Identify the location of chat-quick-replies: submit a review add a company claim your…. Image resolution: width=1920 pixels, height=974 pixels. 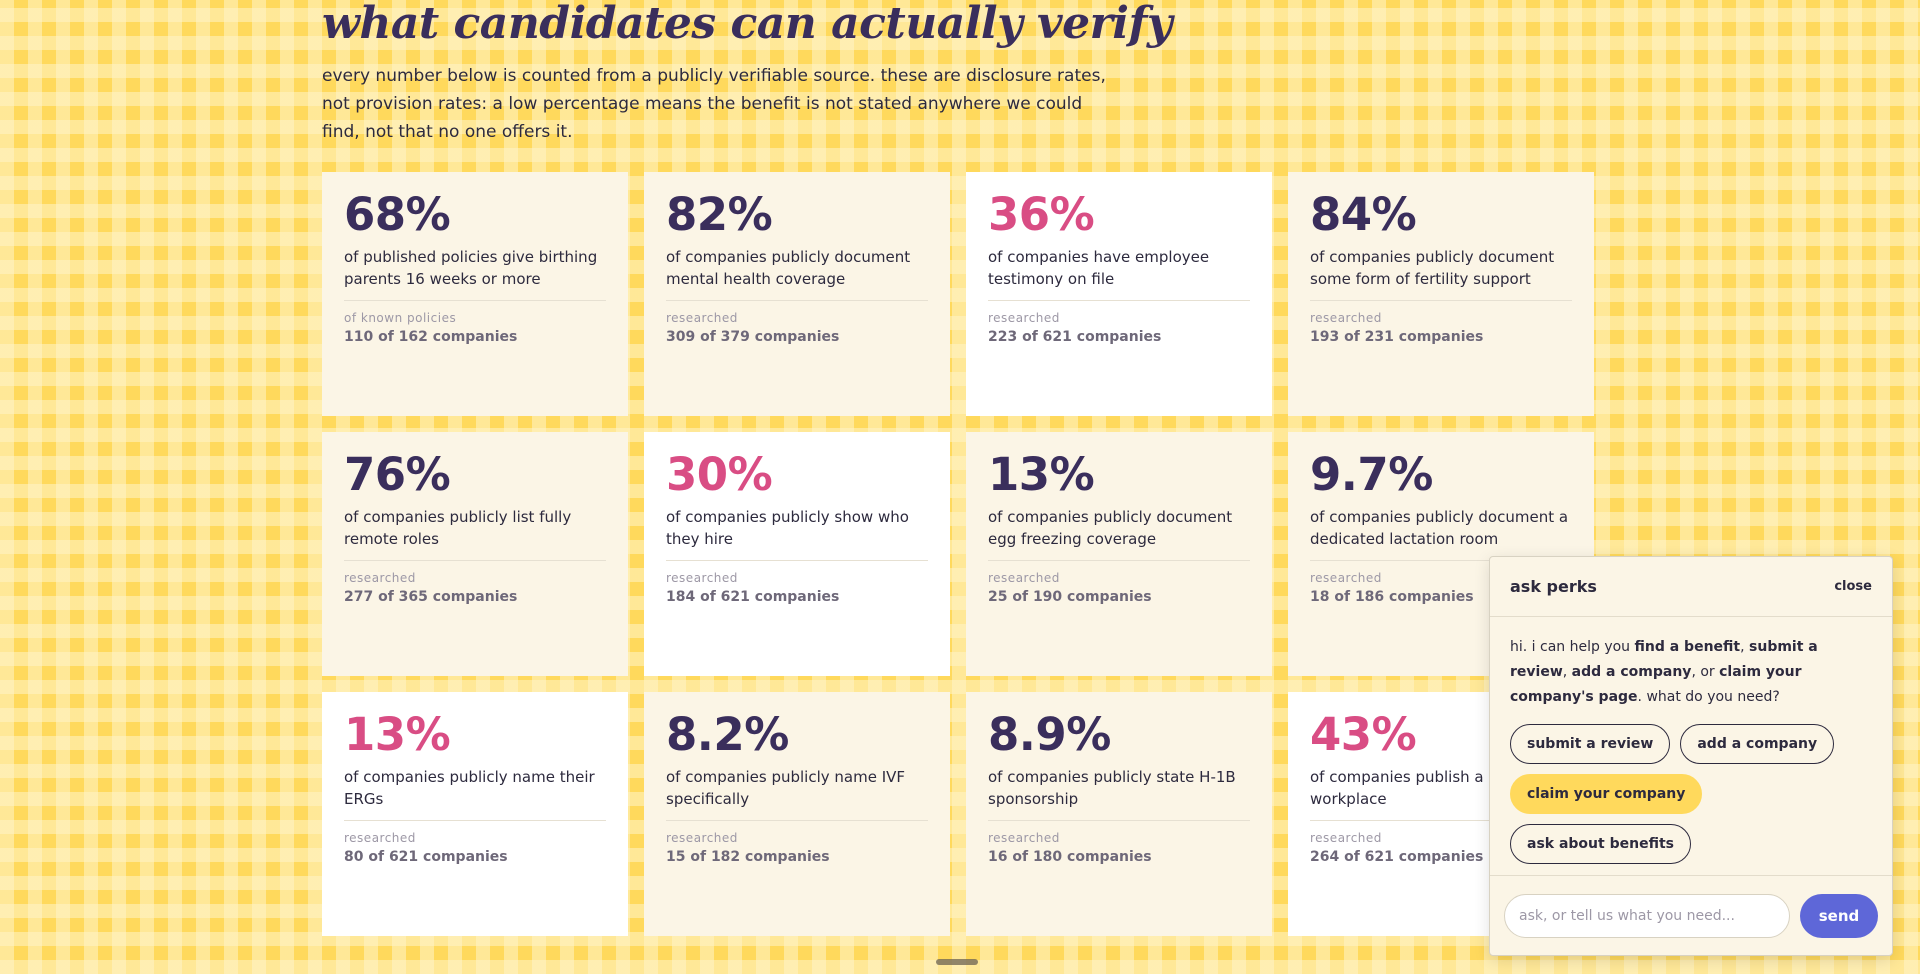
(1691, 794).